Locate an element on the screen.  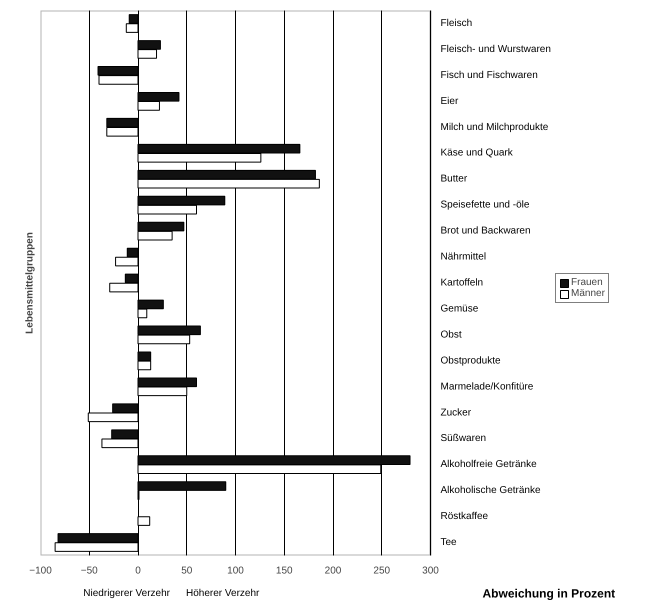
y-tick-label: Käse und Quark is located at coordinates (477, 153).